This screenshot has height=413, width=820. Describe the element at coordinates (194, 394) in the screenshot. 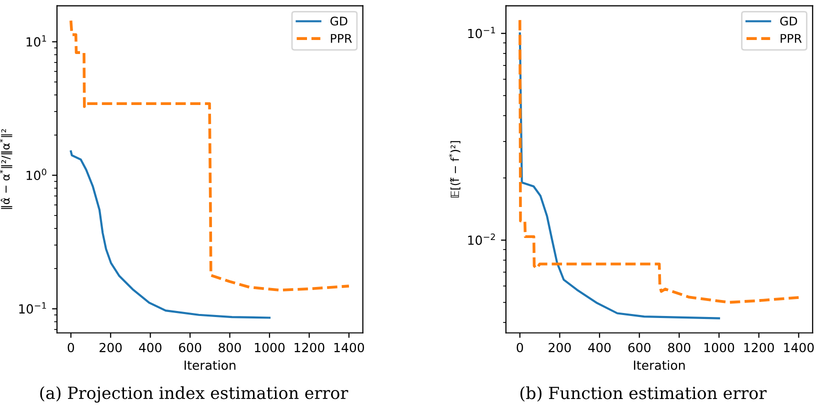

I see `text: (a) Projection index estimation error` at that location.